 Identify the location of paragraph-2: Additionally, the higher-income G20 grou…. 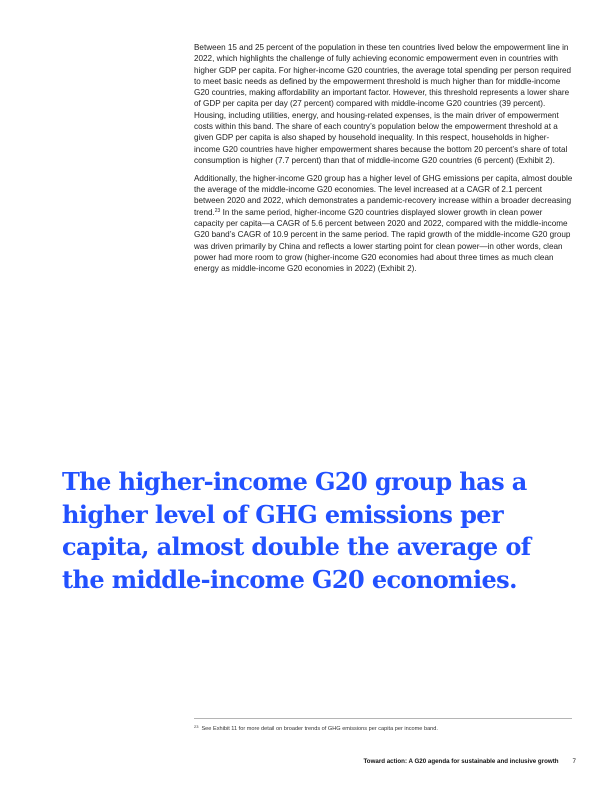
(384, 224).